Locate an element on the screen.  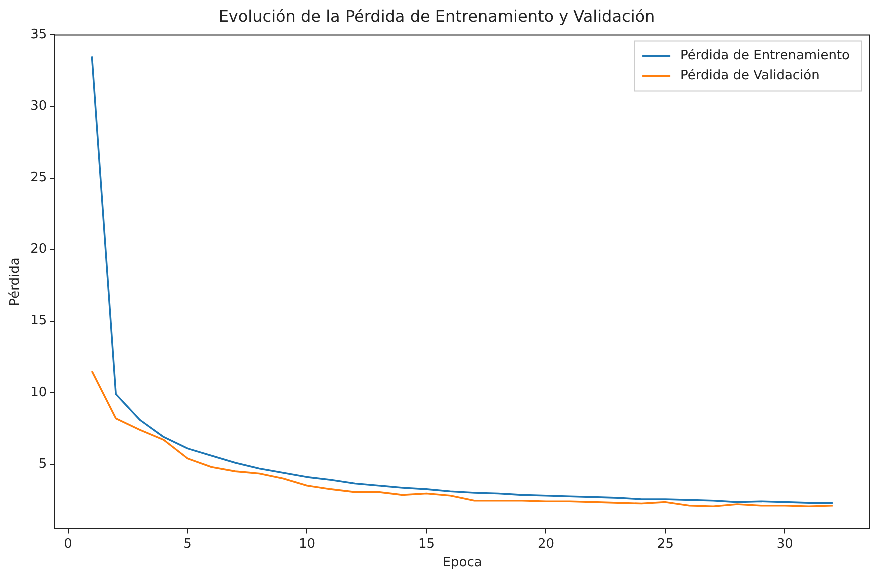
x-tick-label: 20 is located at coordinates (546, 544).